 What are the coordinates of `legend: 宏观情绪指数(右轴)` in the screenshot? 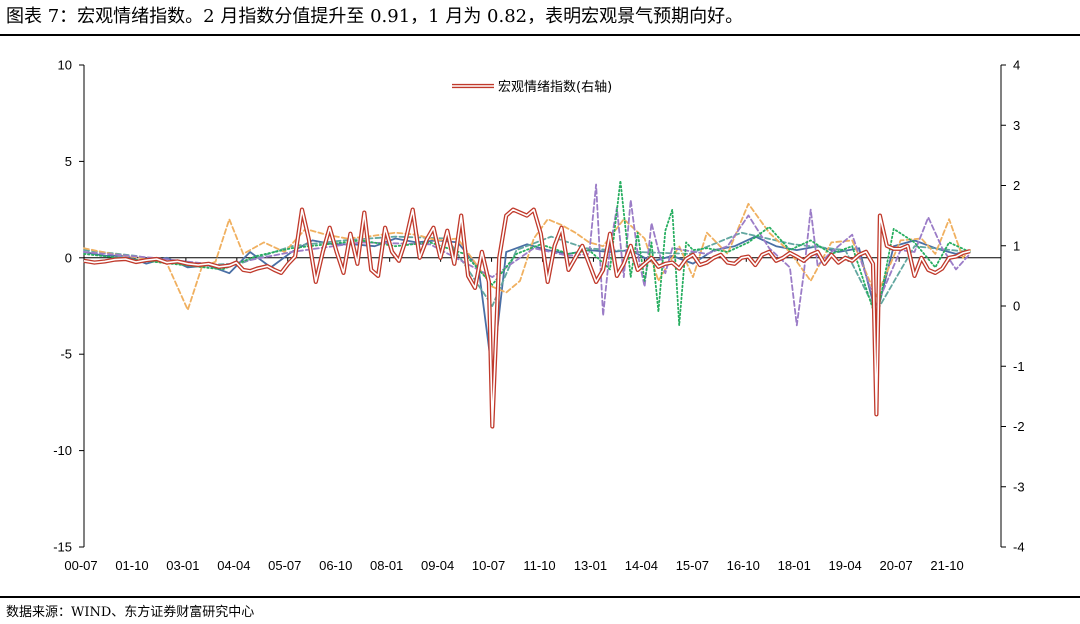 It's located at (532, 87).